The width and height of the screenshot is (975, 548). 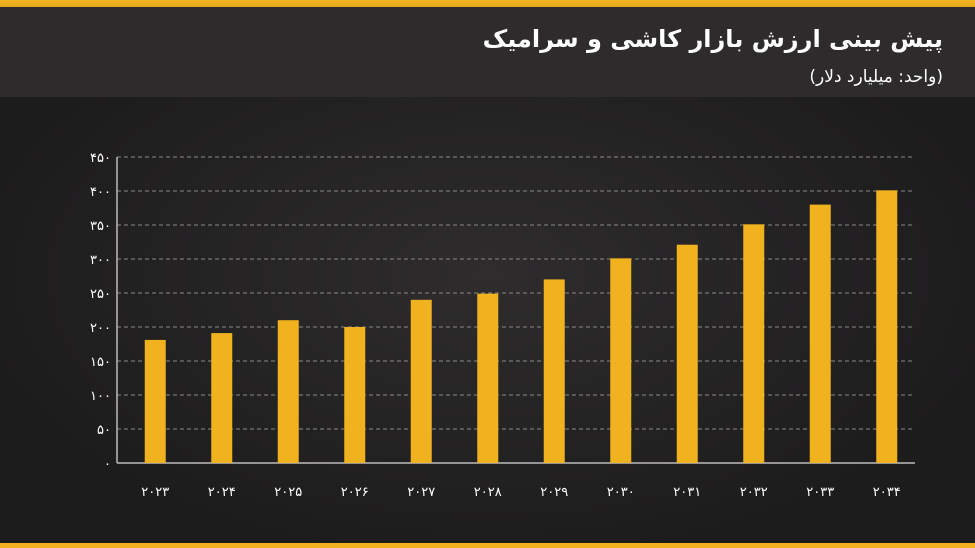 I want to click on y-tick-label: ۳۰۰, so click(x=100, y=260).